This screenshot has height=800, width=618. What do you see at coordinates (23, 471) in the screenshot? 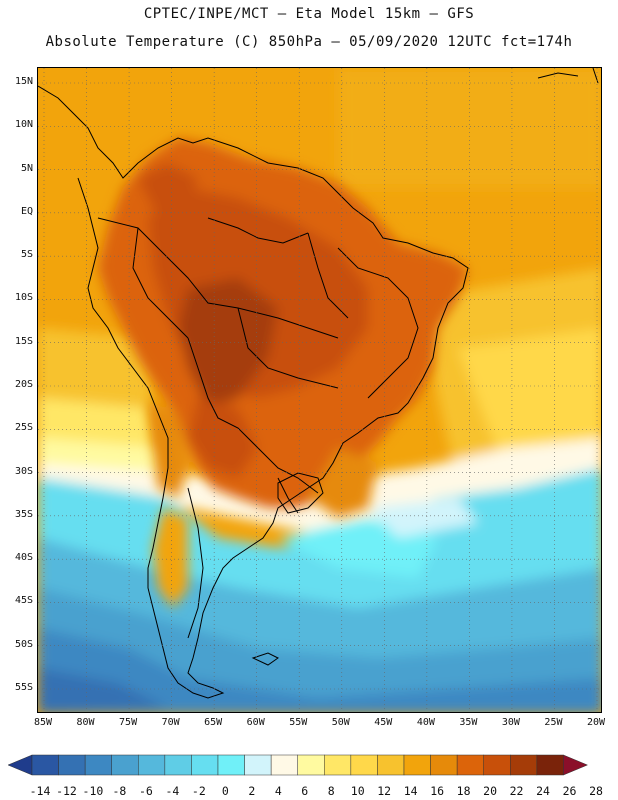
I see `lat-tick-label: 30S` at bounding box center [23, 471].